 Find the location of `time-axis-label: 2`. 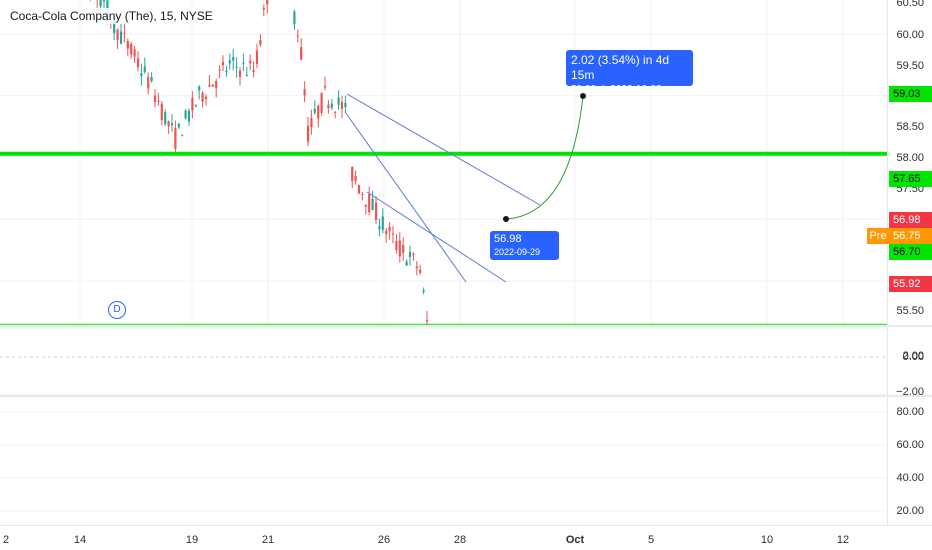

time-axis-label: 2 is located at coordinates (6, 540).